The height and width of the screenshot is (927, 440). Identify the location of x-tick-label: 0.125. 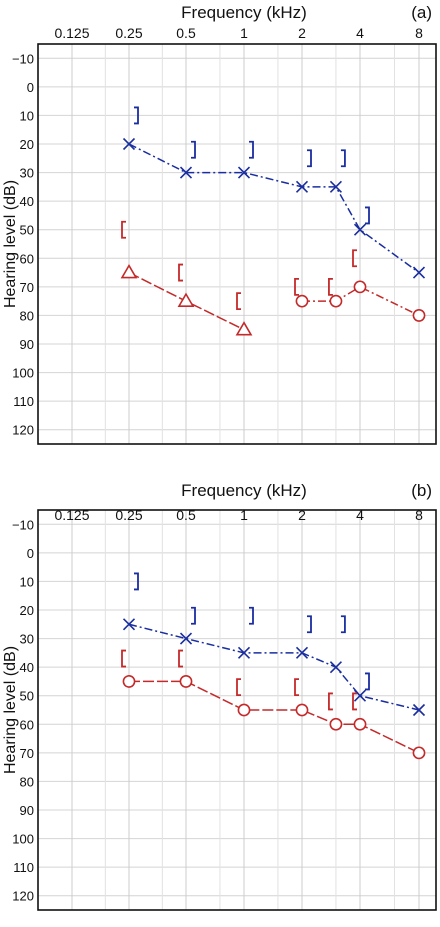
(71, 515).